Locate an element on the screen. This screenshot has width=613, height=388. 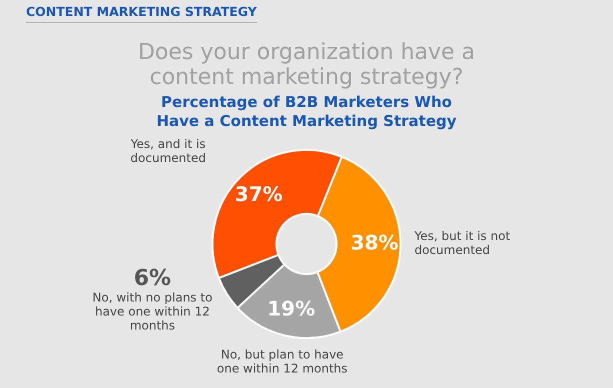
slice-label: Yes, and it is documented is located at coordinates (168, 151).